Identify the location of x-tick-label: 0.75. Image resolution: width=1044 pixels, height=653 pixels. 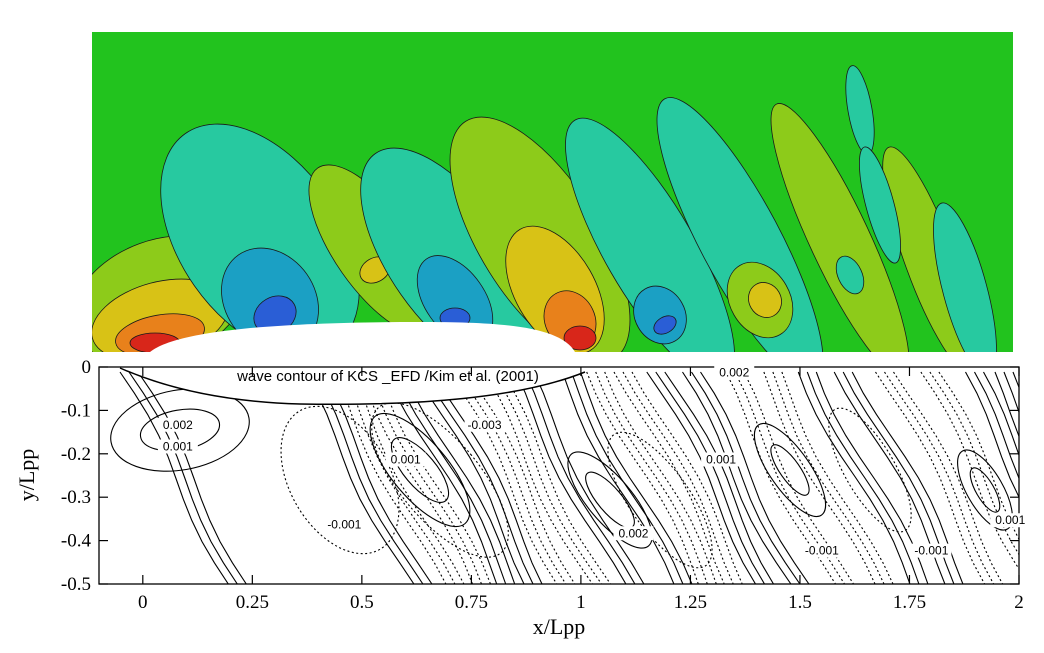
(471, 602).